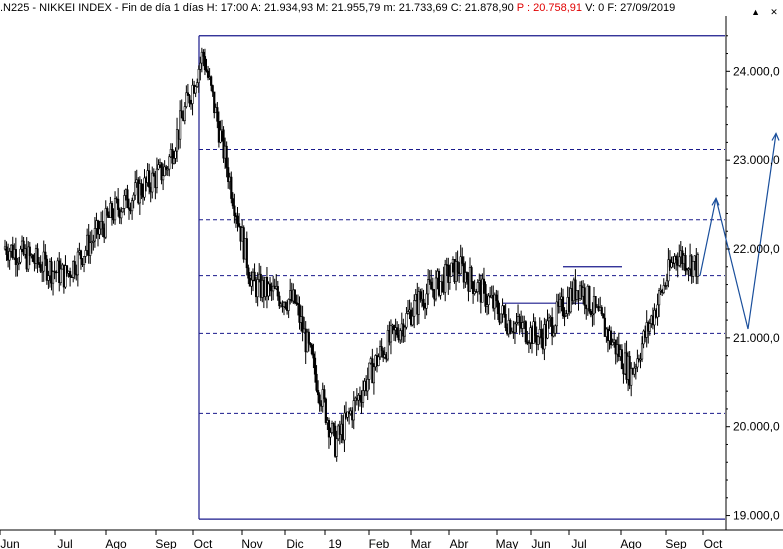 Image resolution: width=783 pixels, height=549 pixels. What do you see at coordinates (631, 543) in the screenshot?
I see `x-tick-label: Ago` at bounding box center [631, 543].